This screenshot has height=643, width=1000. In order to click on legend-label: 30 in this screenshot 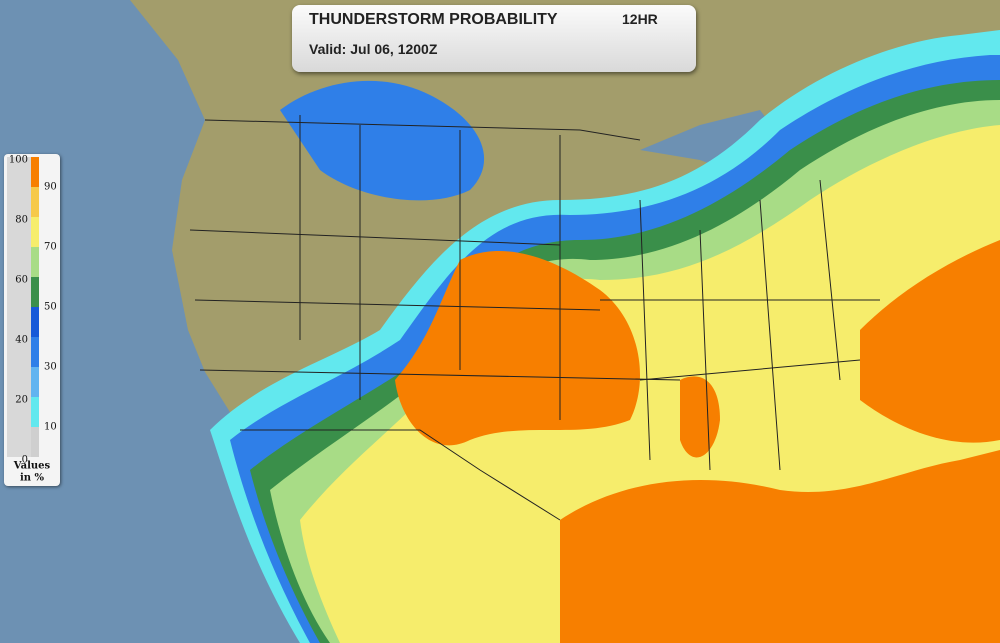, I will do `click(50, 367)`.